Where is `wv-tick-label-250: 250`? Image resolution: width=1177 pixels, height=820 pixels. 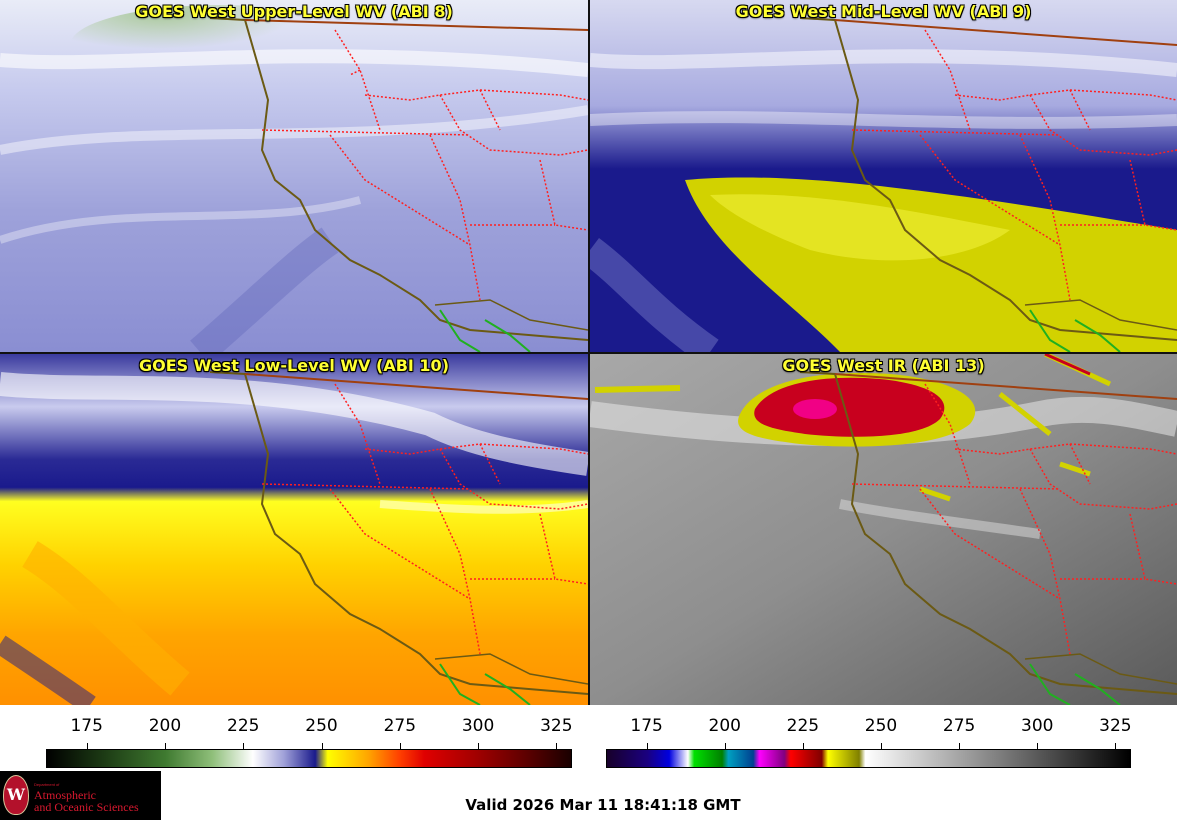 wv-tick-label-250: 250 is located at coordinates (321, 726).